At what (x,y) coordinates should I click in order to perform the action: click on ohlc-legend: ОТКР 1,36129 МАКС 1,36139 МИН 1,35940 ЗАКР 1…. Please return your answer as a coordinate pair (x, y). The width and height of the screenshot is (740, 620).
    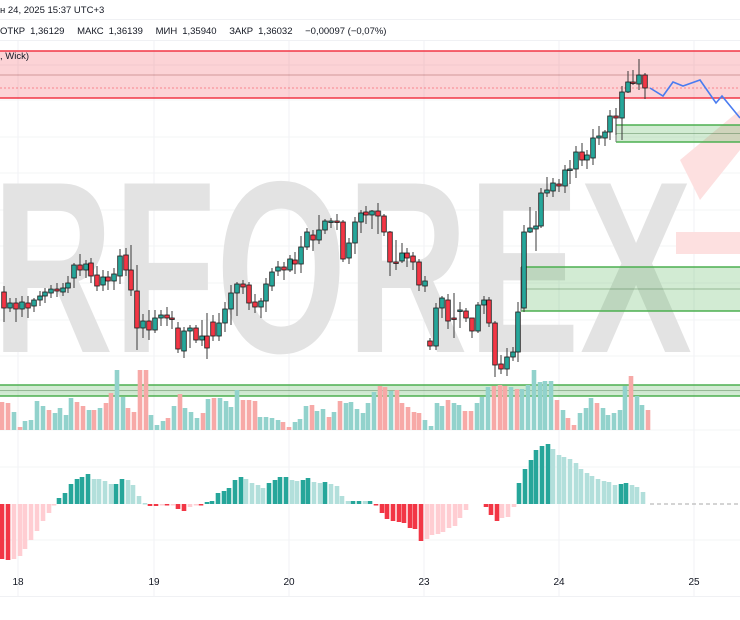
    Looking at the image, I should click on (370, 31).